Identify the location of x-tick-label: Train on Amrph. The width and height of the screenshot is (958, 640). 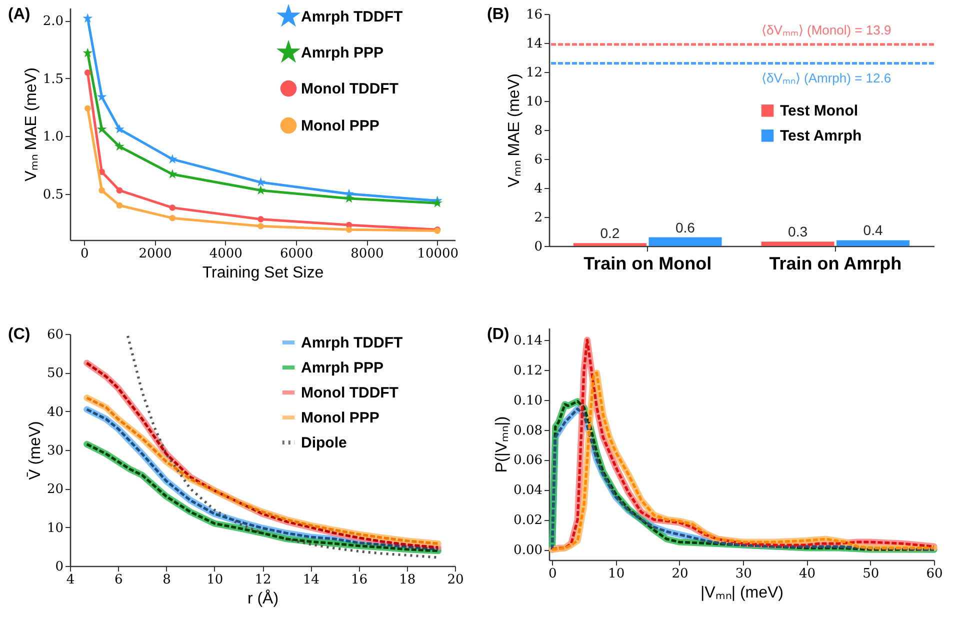
(835, 264).